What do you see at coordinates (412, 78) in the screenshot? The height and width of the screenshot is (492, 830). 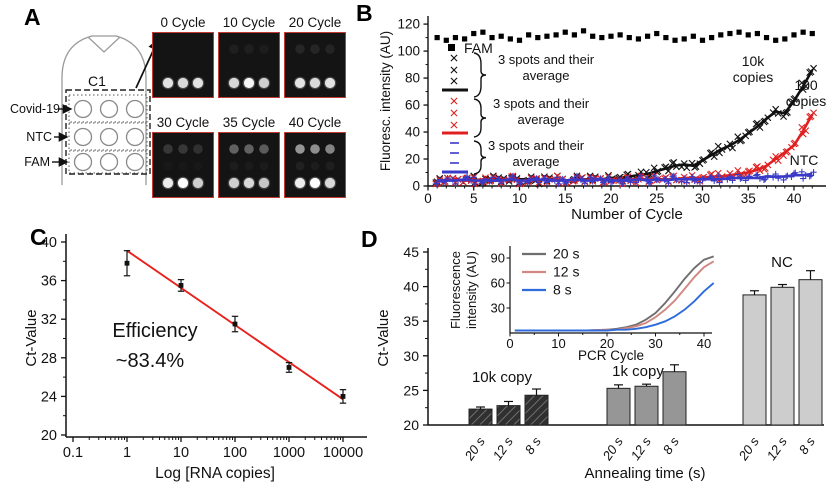 I see `b-y-tick: 80` at bounding box center [412, 78].